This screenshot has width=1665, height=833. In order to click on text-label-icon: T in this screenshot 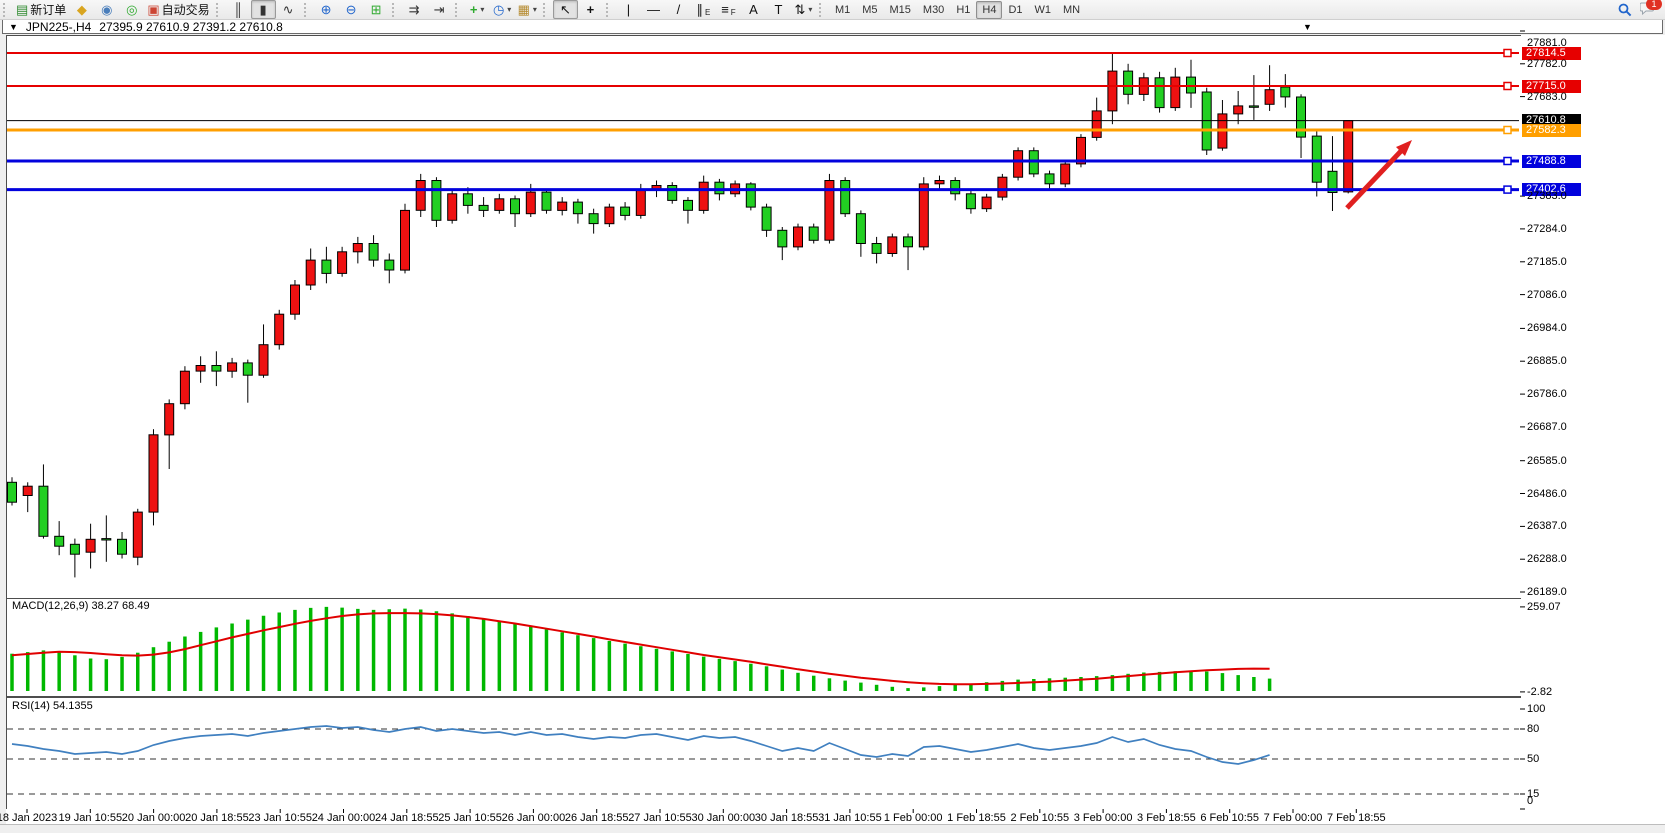, I will do `click(778, 9)`.